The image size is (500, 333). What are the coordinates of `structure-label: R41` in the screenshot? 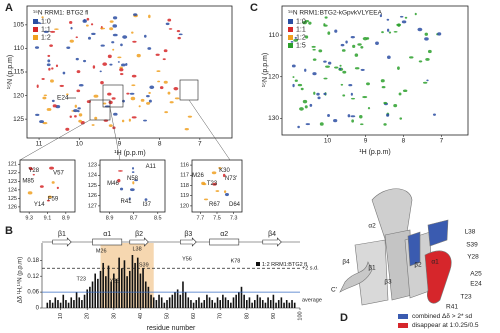 It's located at (452, 307).